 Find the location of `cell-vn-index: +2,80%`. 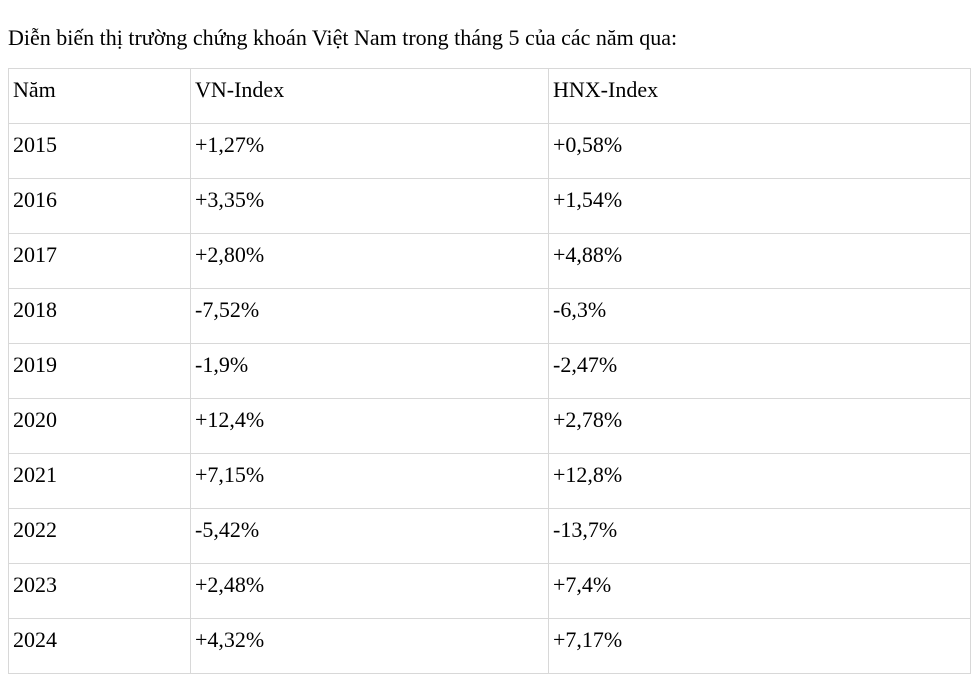

cell-vn-index: +2,80% is located at coordinates (369, 261).